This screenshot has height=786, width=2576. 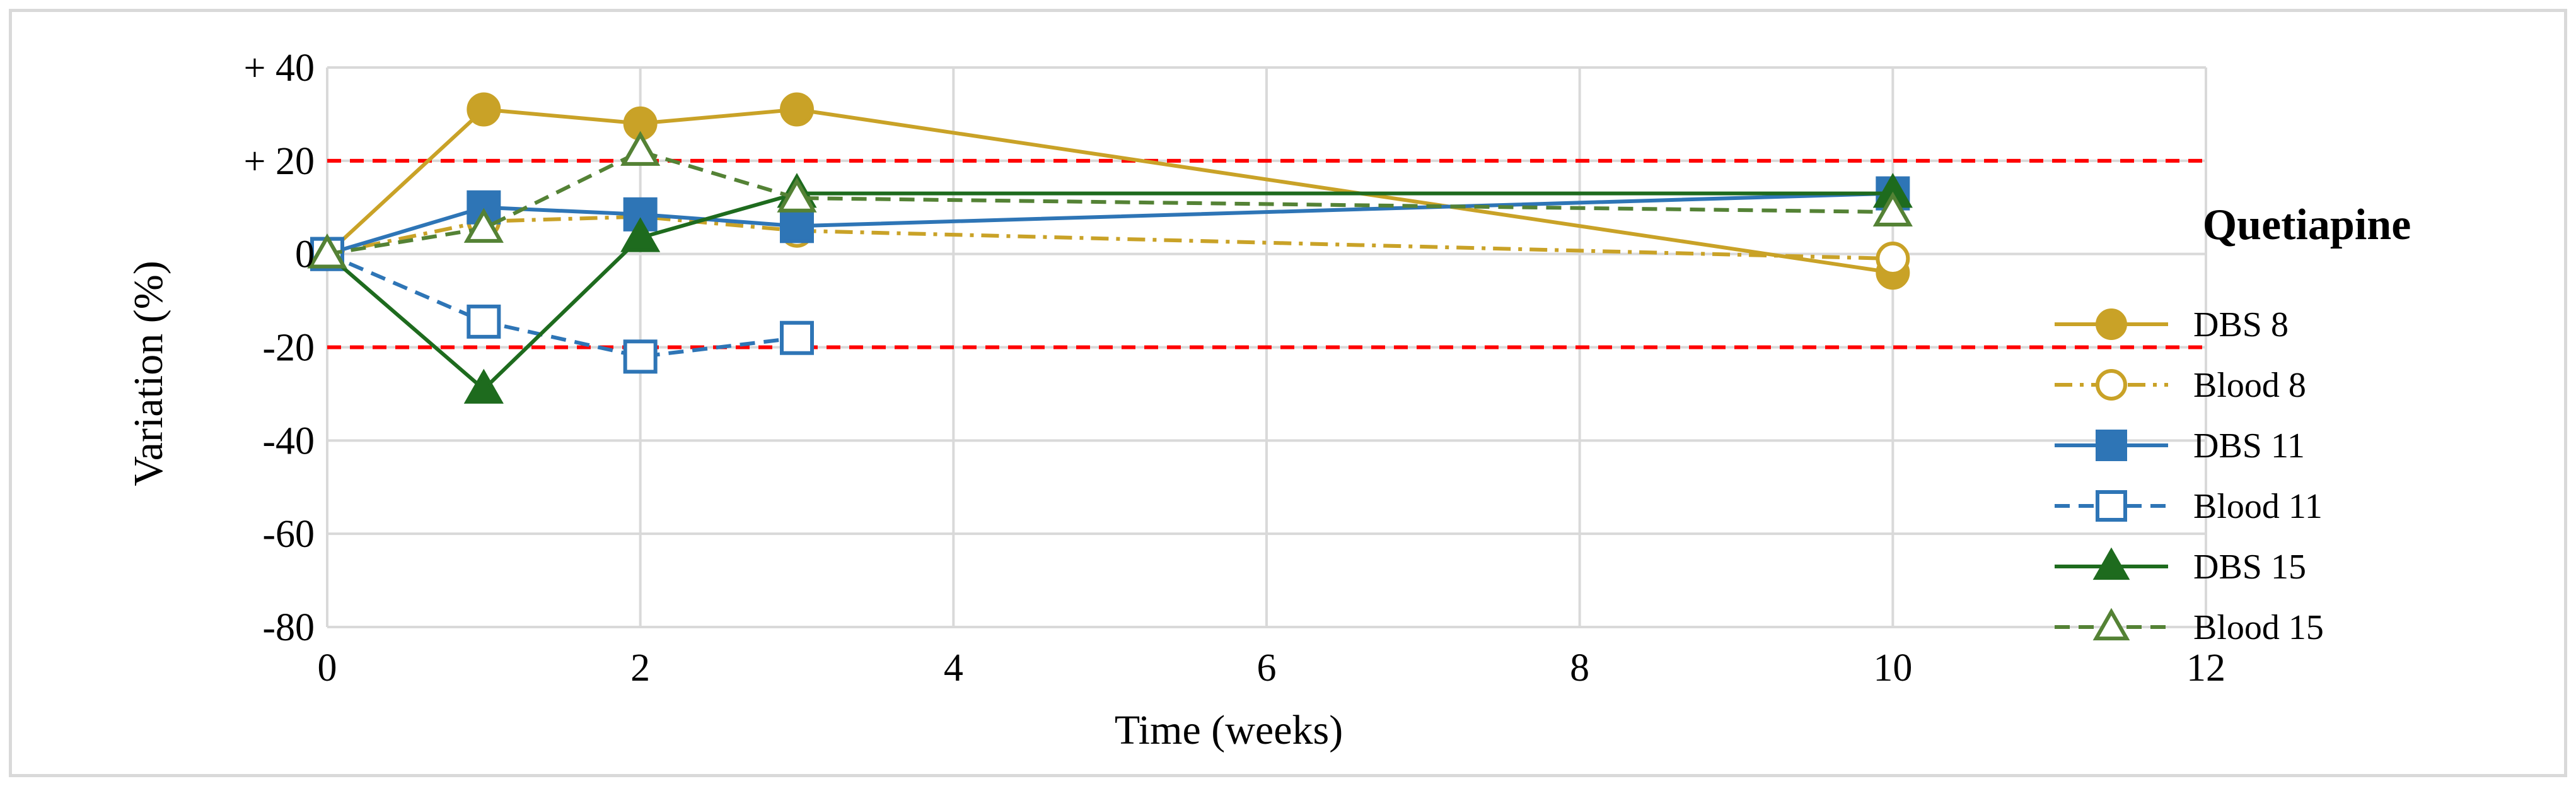 What do you see at coordinates (2258, 506) in the screenshot?
I see `legend-label: Blood 11` at bounding box center [2258, 506].